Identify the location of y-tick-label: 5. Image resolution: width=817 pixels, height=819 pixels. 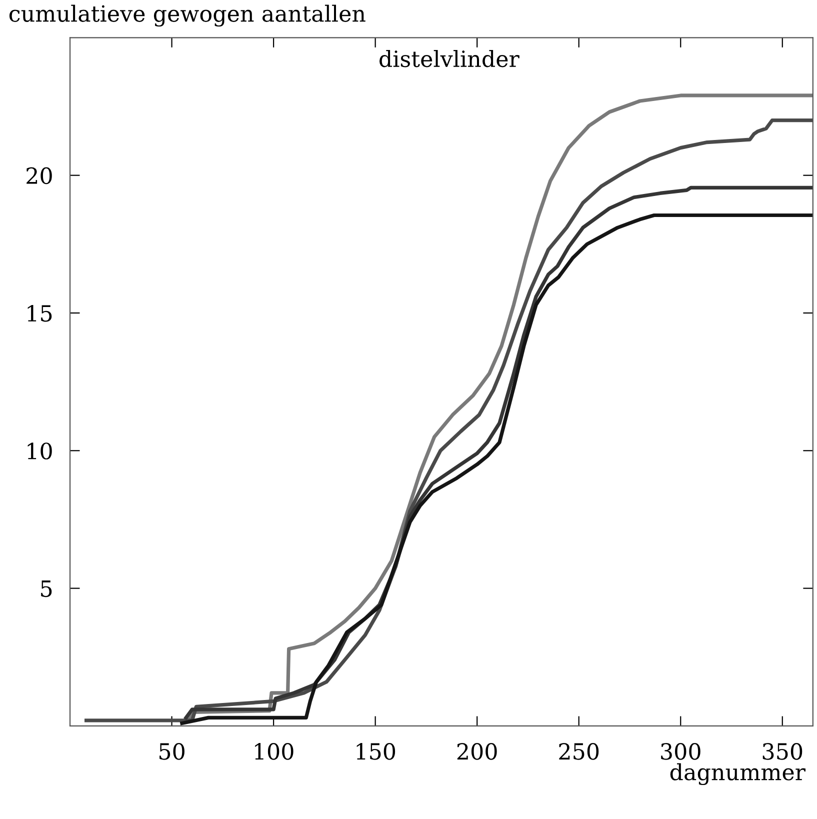
(46, 589).